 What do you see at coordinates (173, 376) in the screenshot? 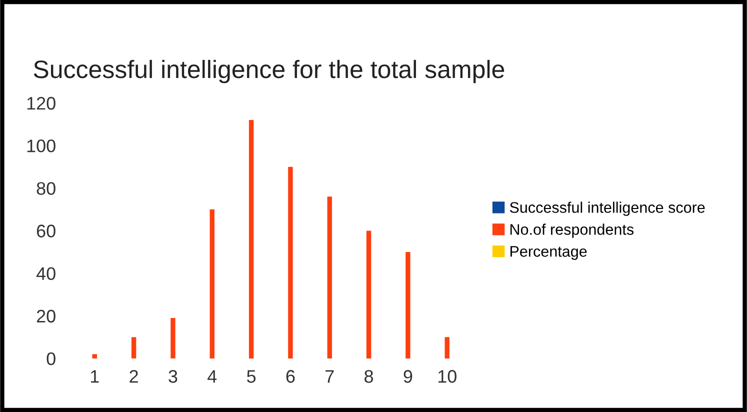
I see `x-tick-label: 3` at bounding box center [173, 376].